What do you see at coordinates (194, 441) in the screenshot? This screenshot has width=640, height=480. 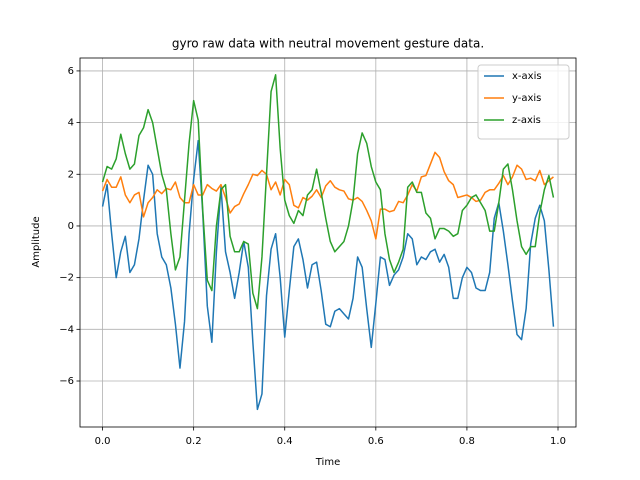 I see `x-tick-label: 0.2` at bounding box center [194, 441].